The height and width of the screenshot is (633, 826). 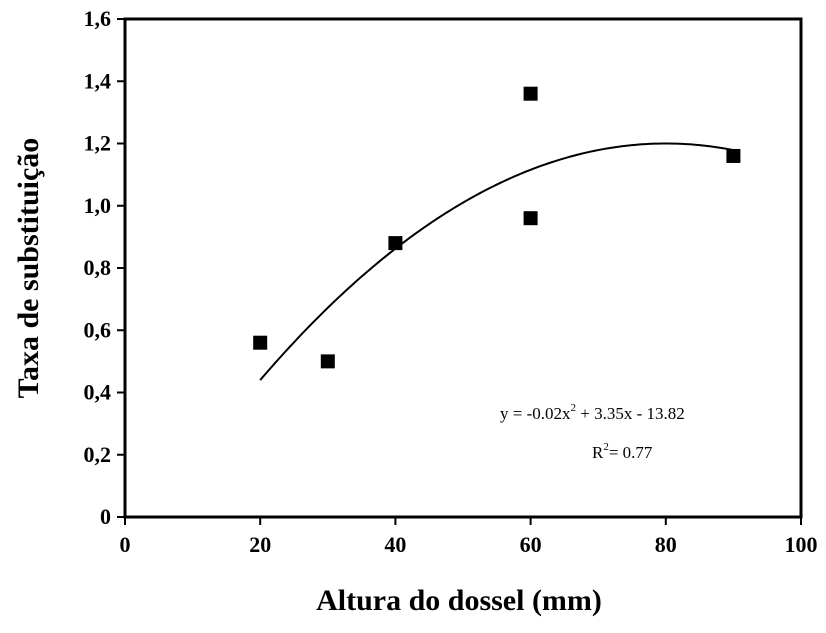 I want to click on y-tick-label: 1,2, so click(x=98, y=143).